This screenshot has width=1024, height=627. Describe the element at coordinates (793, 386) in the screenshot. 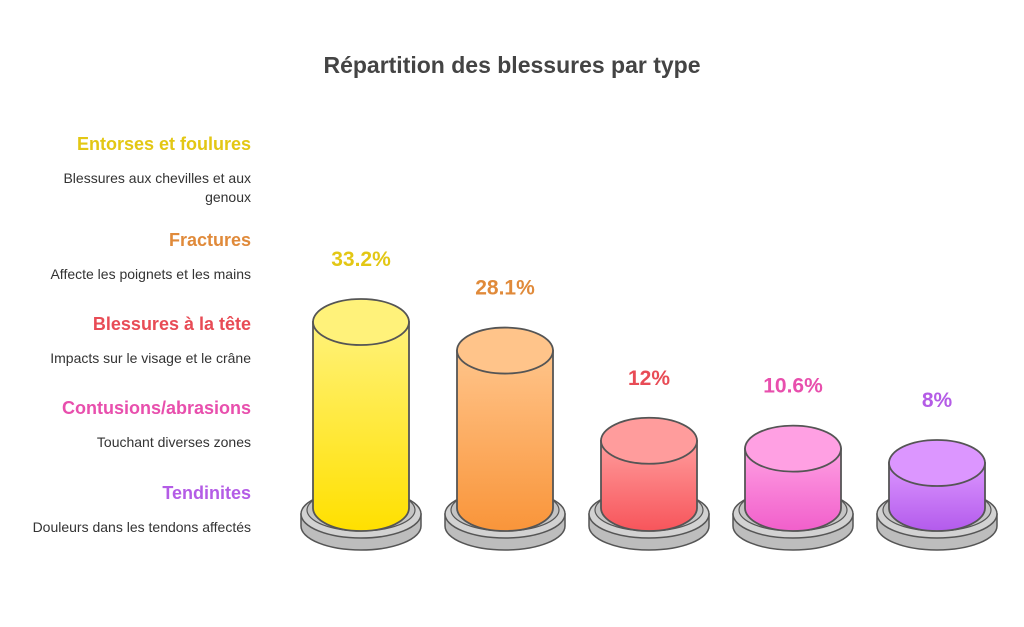

I see `value-label: 10.6%` at that location.